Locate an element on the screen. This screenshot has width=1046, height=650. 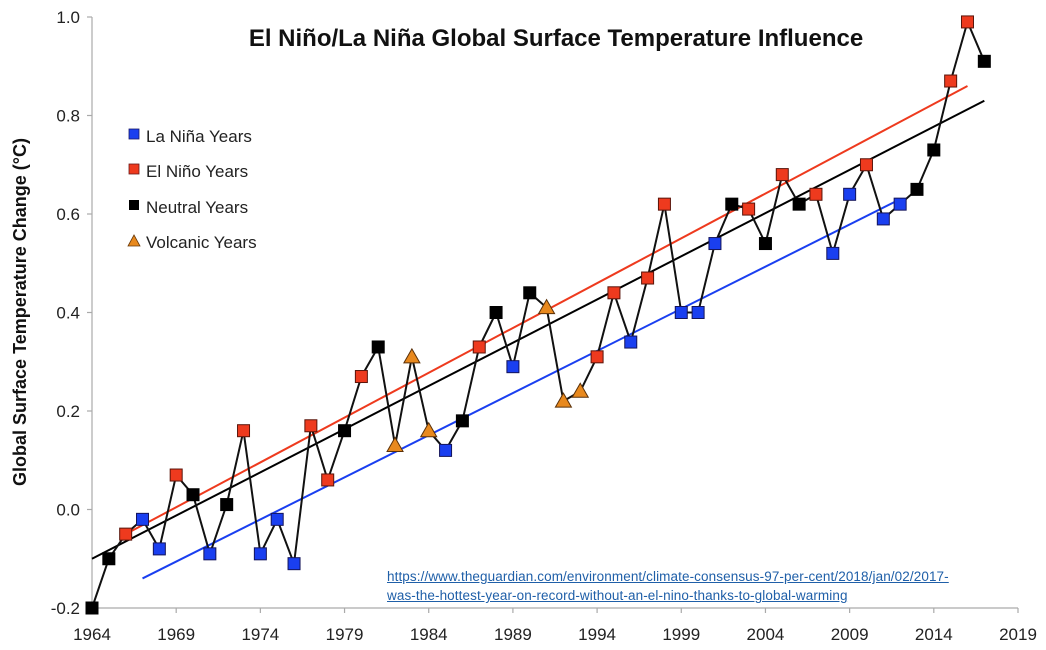
x-tick-label: 1999 is located at coordinates (681, 634).